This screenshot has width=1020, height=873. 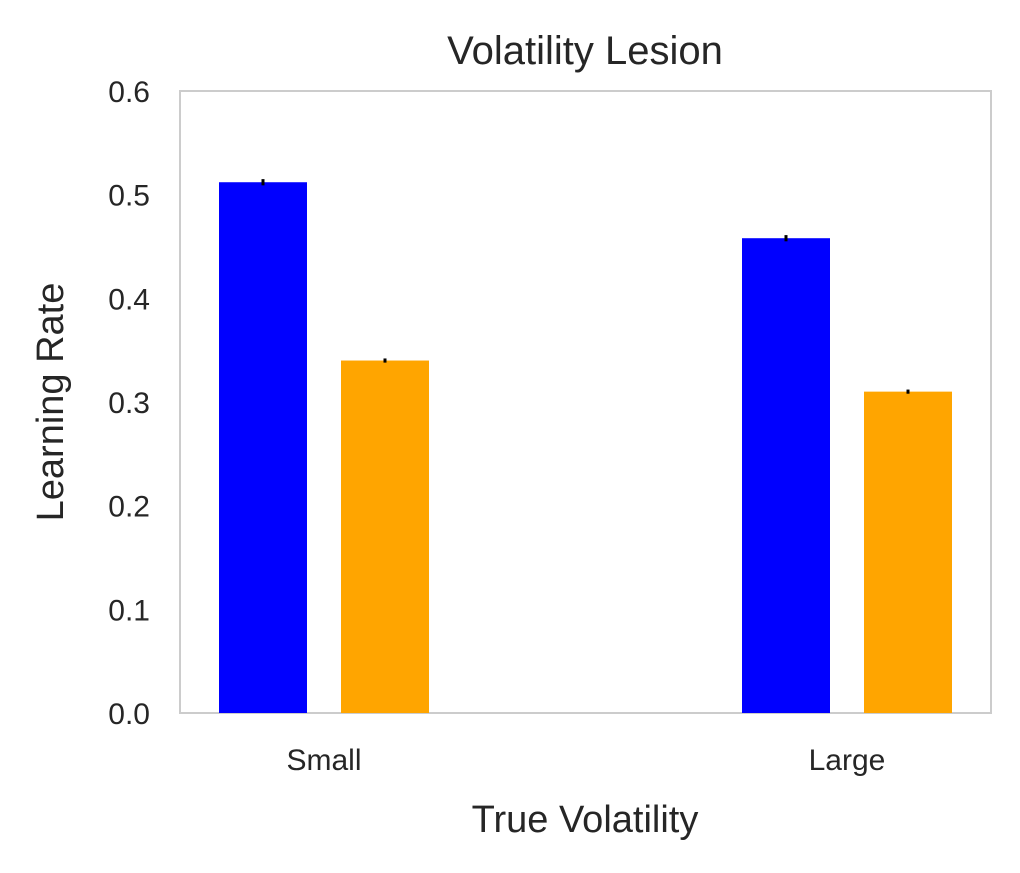 What do you see at coordinates (129, 92) in the screenshot?
I see `y-tick-label: 0.6` at bounding box center [129, 92].